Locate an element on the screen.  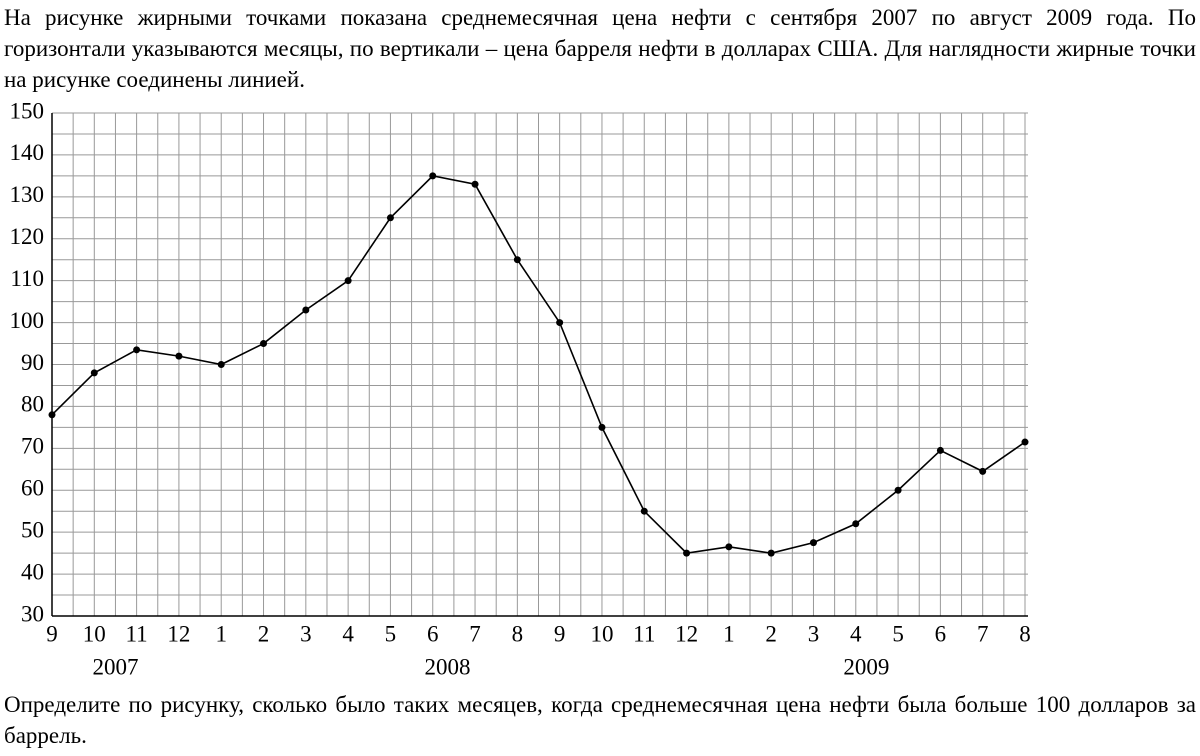
y-tick-label: 90 is located at coordinates (32, 362).